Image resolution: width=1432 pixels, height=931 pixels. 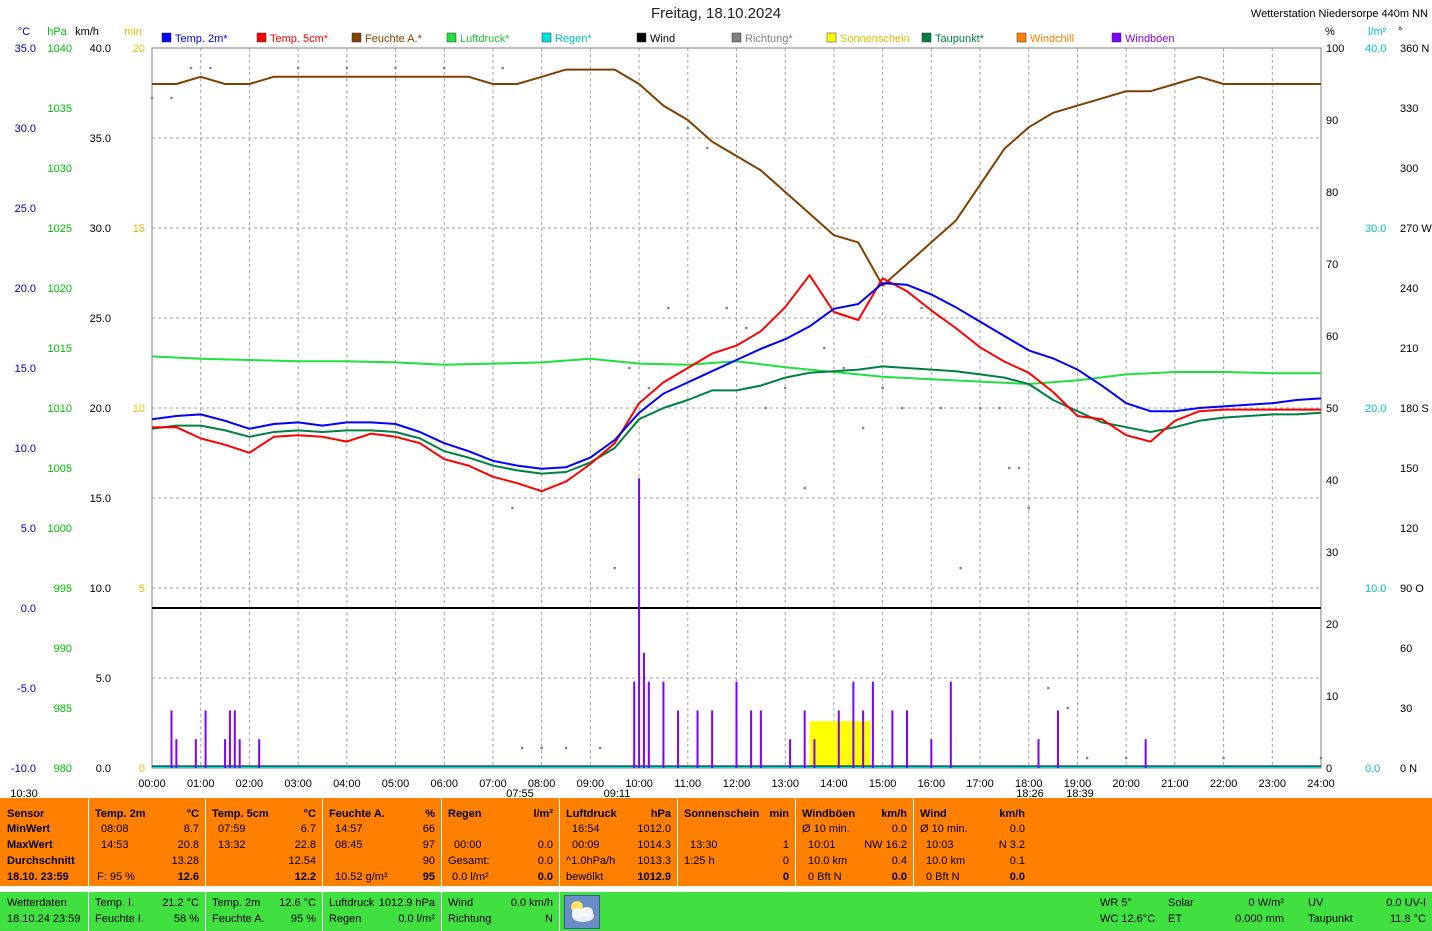 I want to click on tick-label-direction_deg: 180 S, so click(x=1414, y=409).